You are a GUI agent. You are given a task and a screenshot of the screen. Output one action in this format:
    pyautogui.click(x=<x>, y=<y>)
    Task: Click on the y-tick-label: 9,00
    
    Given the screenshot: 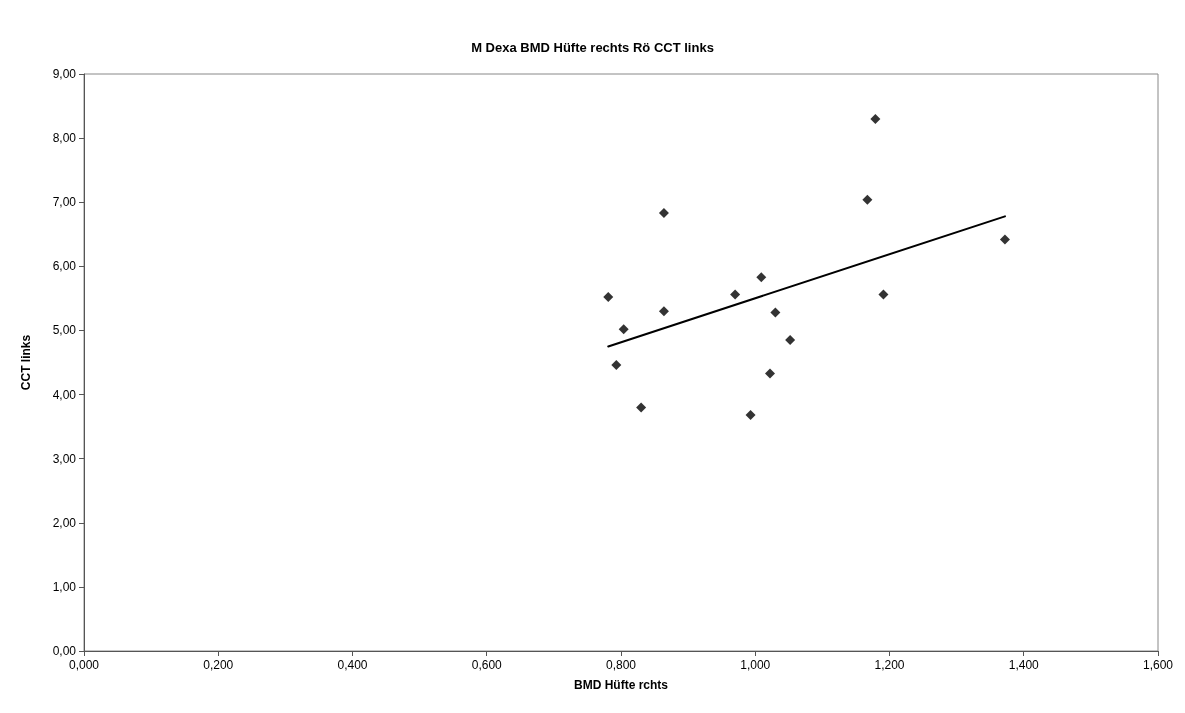 What is the action you would take?
    pyautogui.click(x=64, y=74)
    